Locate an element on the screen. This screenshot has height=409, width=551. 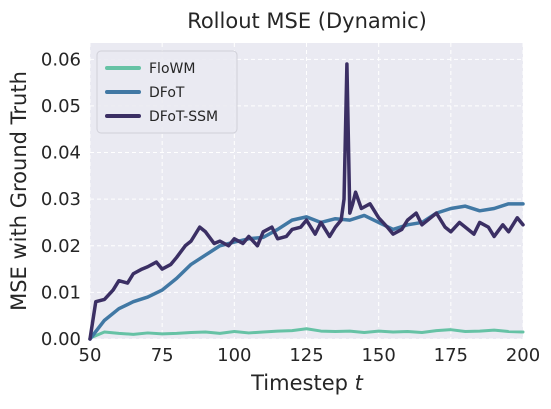
legend-label: DFoT is located at coordinates (167, 93).